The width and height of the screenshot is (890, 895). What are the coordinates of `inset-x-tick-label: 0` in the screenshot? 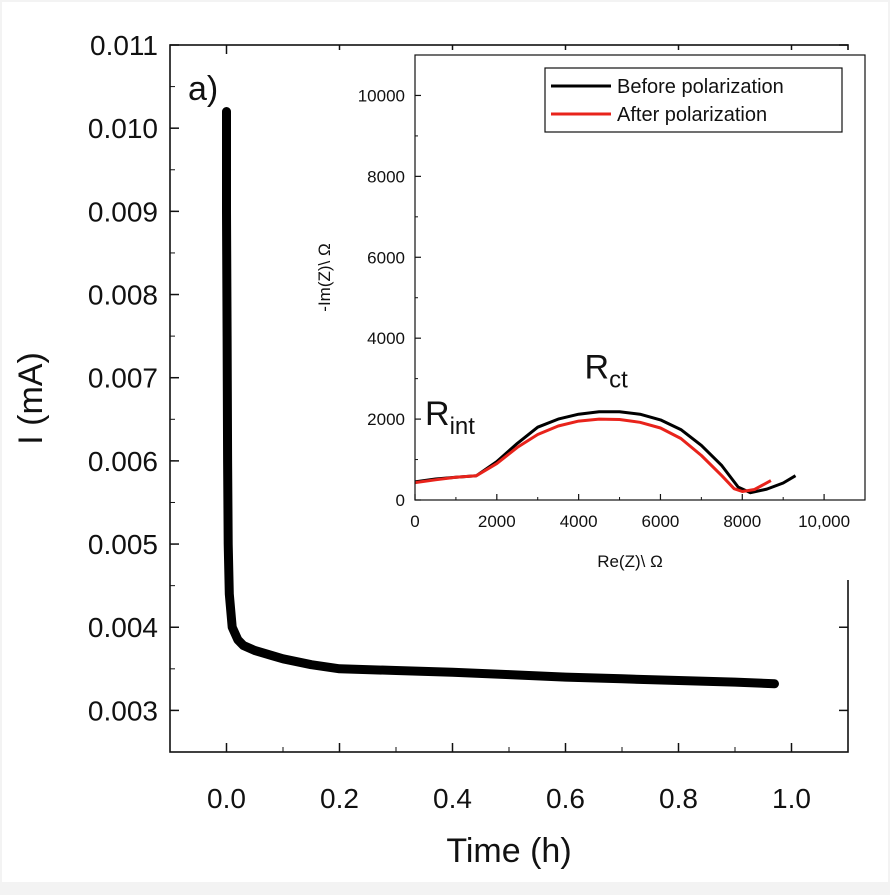 It's located at (414, 521).